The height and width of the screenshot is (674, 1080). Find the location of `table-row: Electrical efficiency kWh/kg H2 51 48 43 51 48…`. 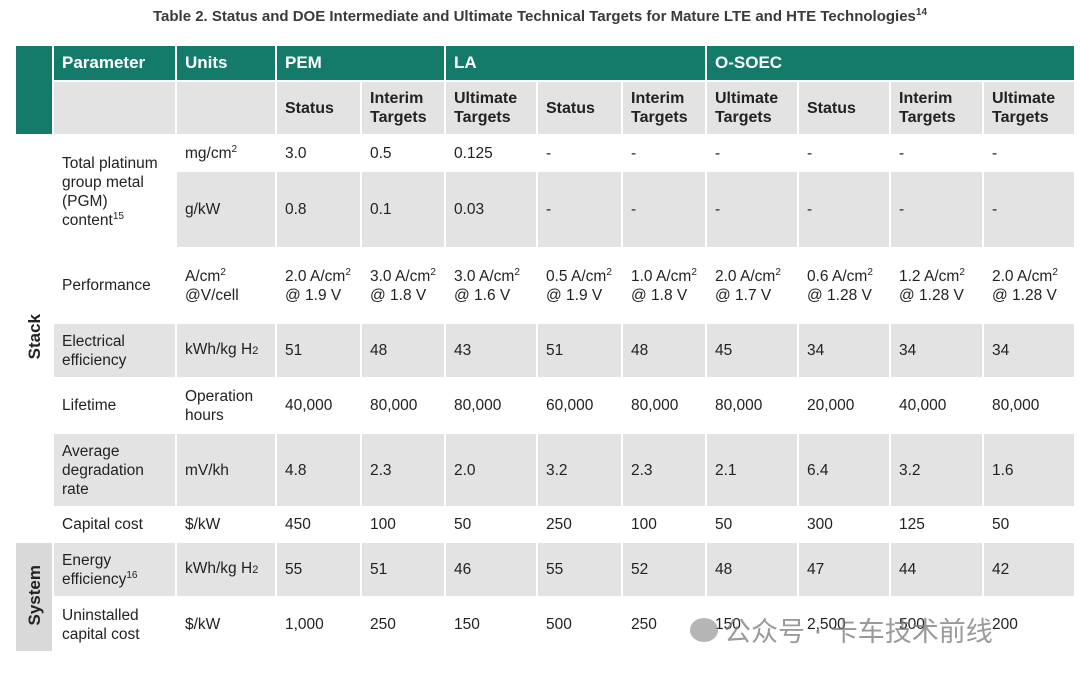

table-row: Electrical efficiency kWh/kg H2 51 48 43 51 48… is located at coordinates (545, 350).